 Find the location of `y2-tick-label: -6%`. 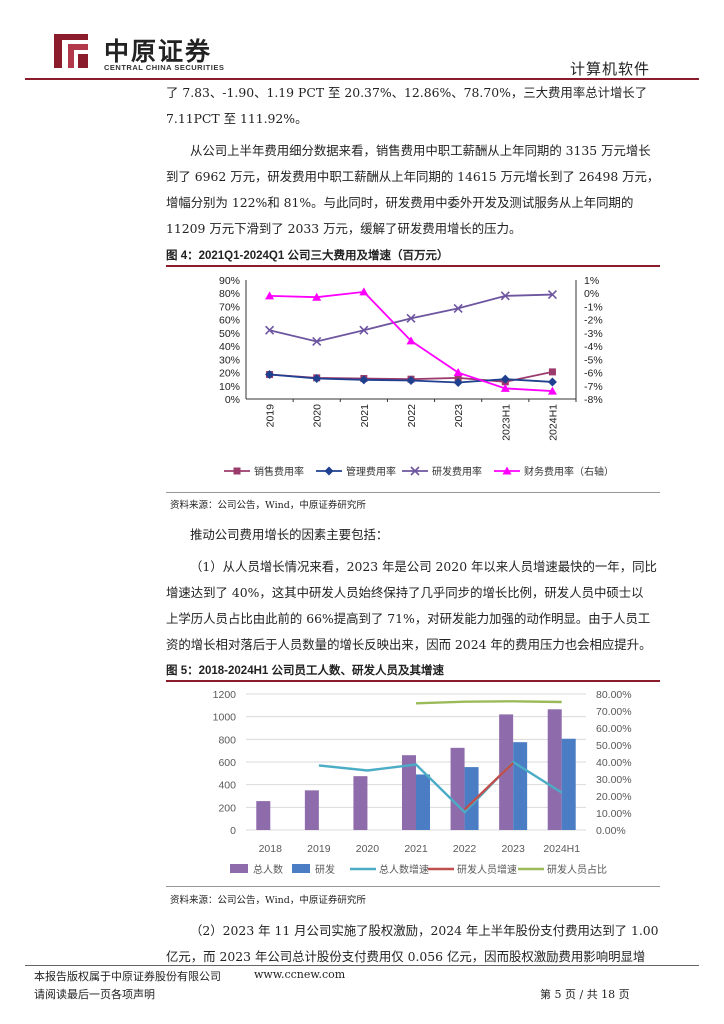

y2-tick-label: -6% is located at coordinates (593, 374).